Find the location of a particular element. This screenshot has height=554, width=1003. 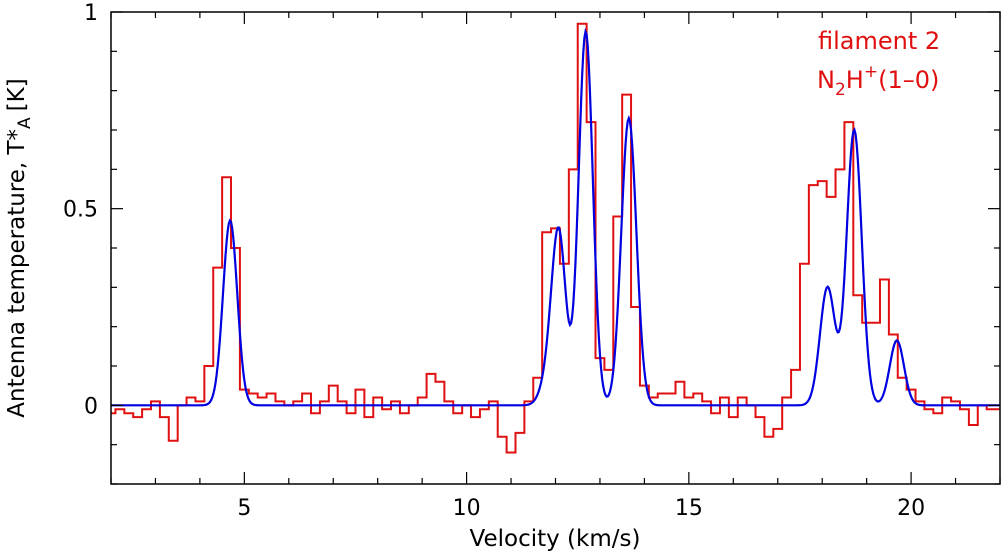

legend-mol-h: H is located at coordinates (855, 80).